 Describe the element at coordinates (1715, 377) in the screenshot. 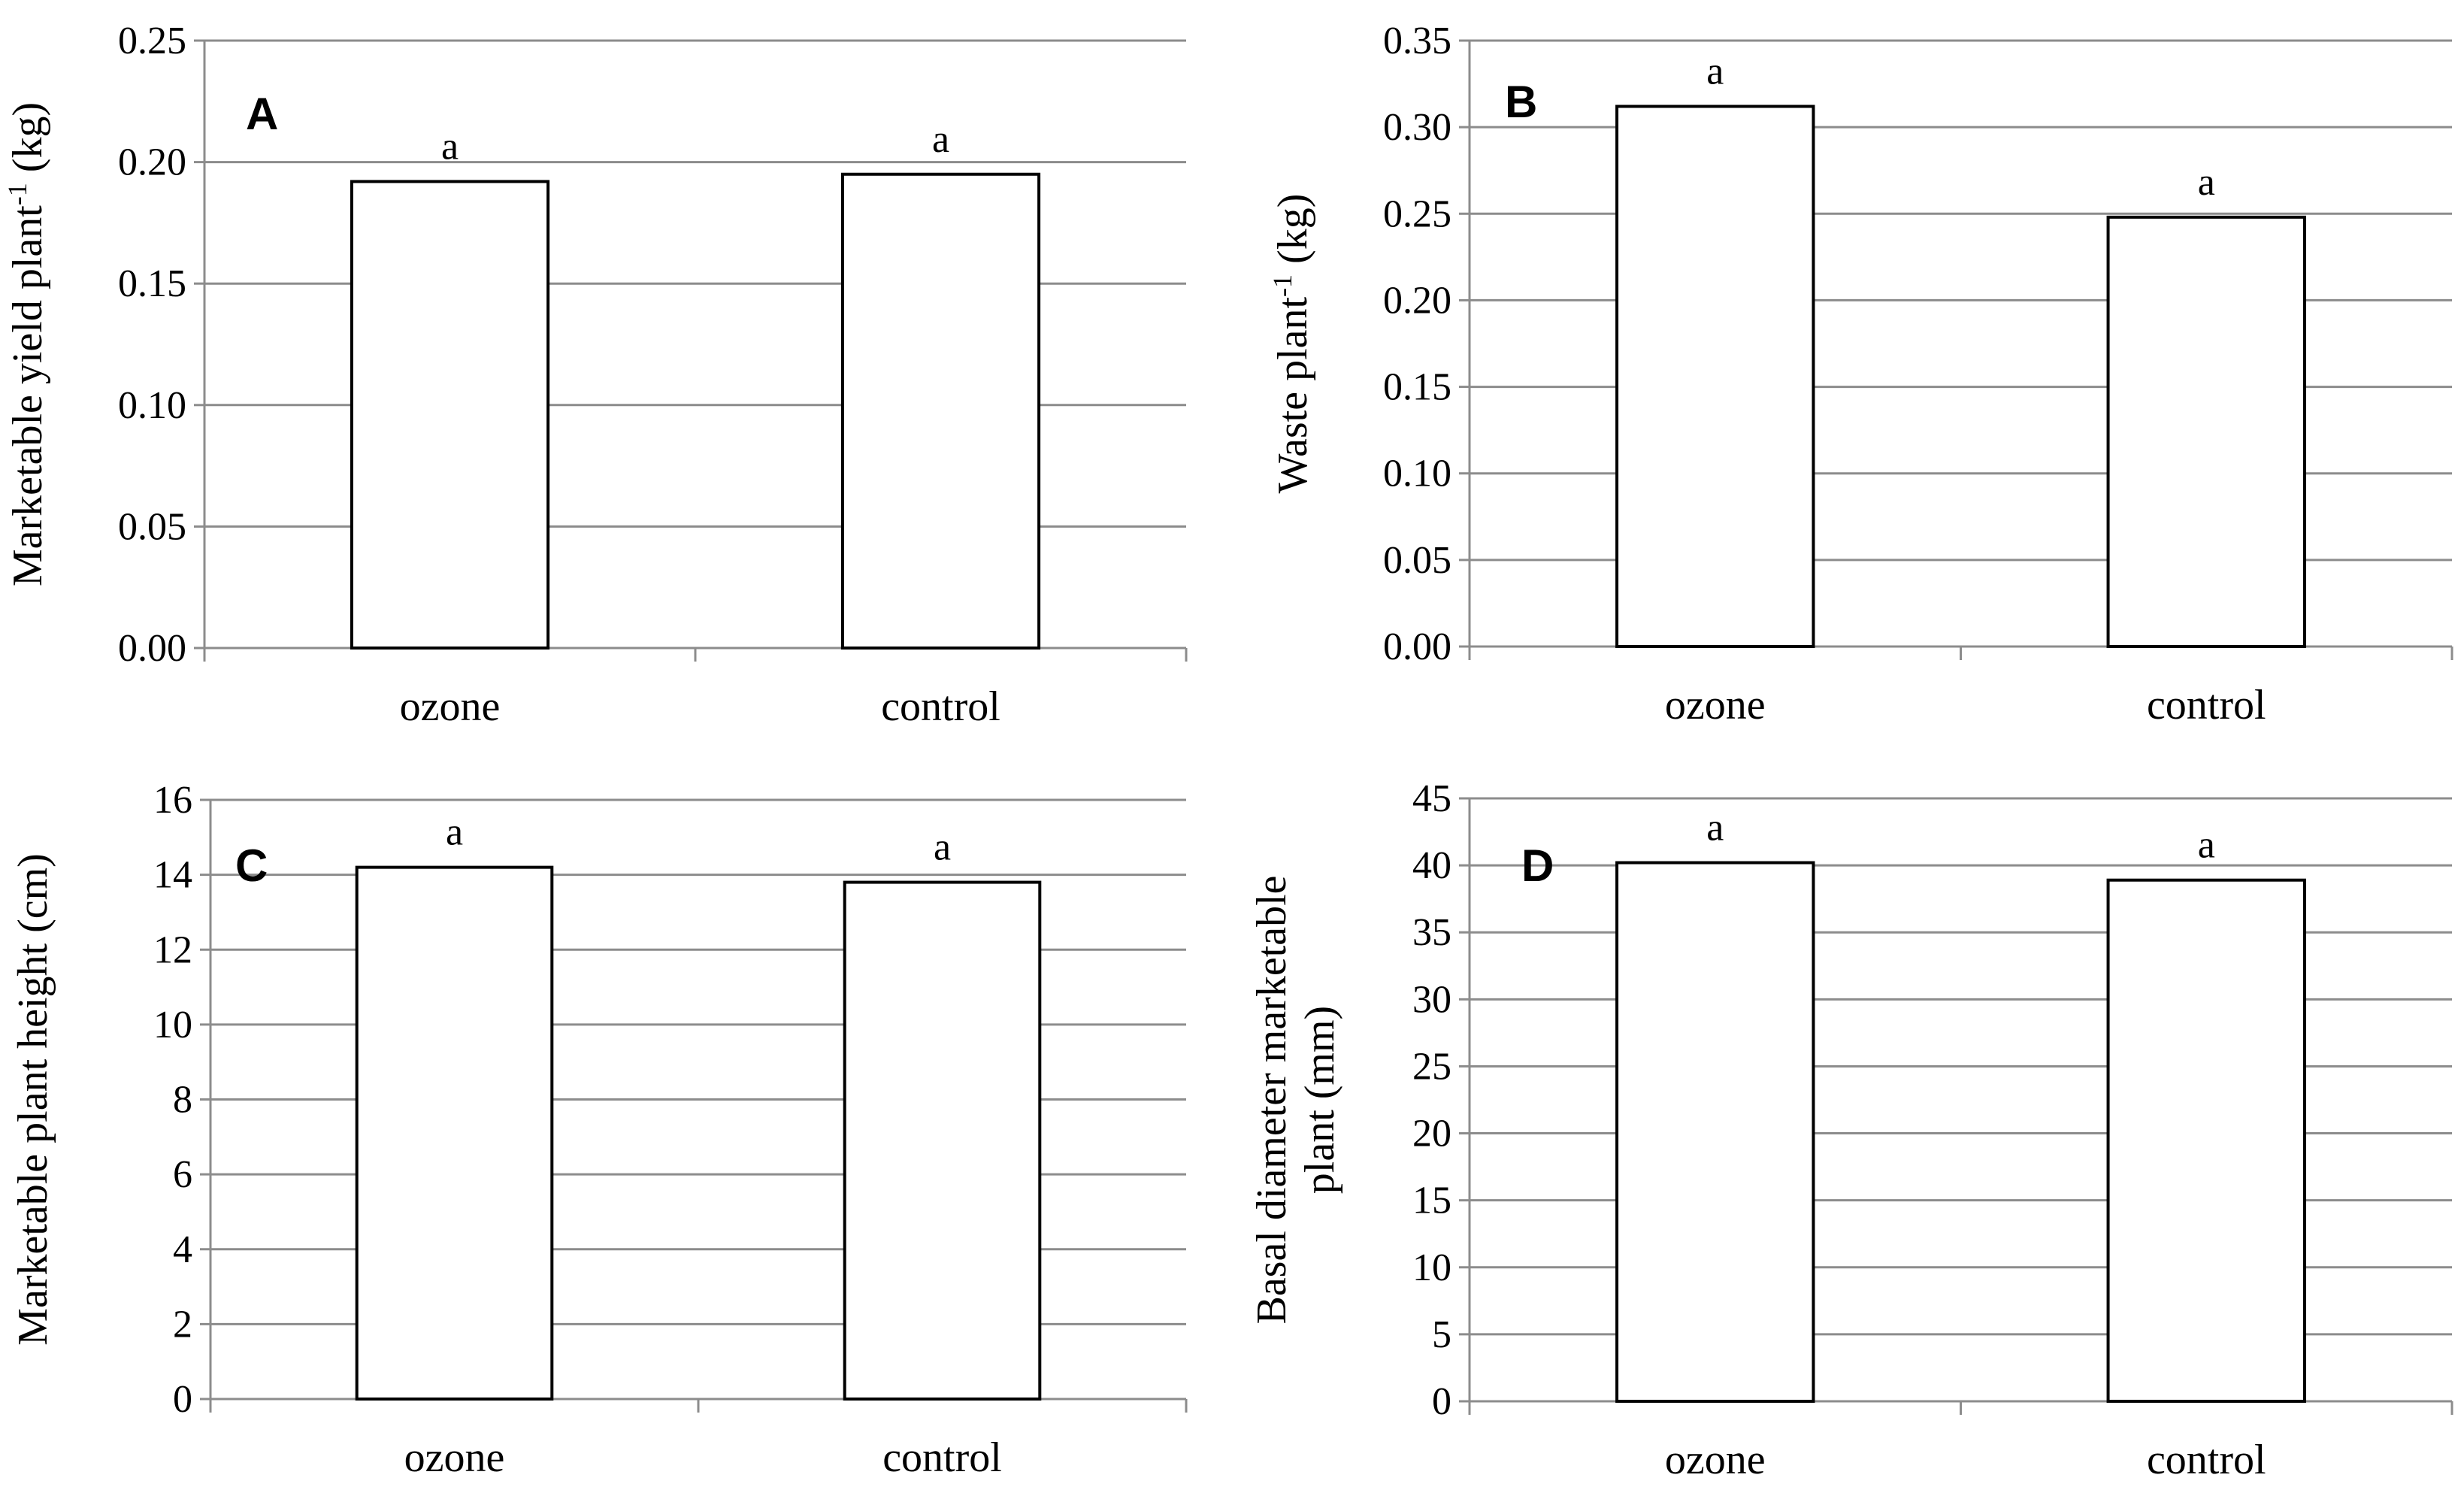

I see `panel-b-bar-ozone` at that location.